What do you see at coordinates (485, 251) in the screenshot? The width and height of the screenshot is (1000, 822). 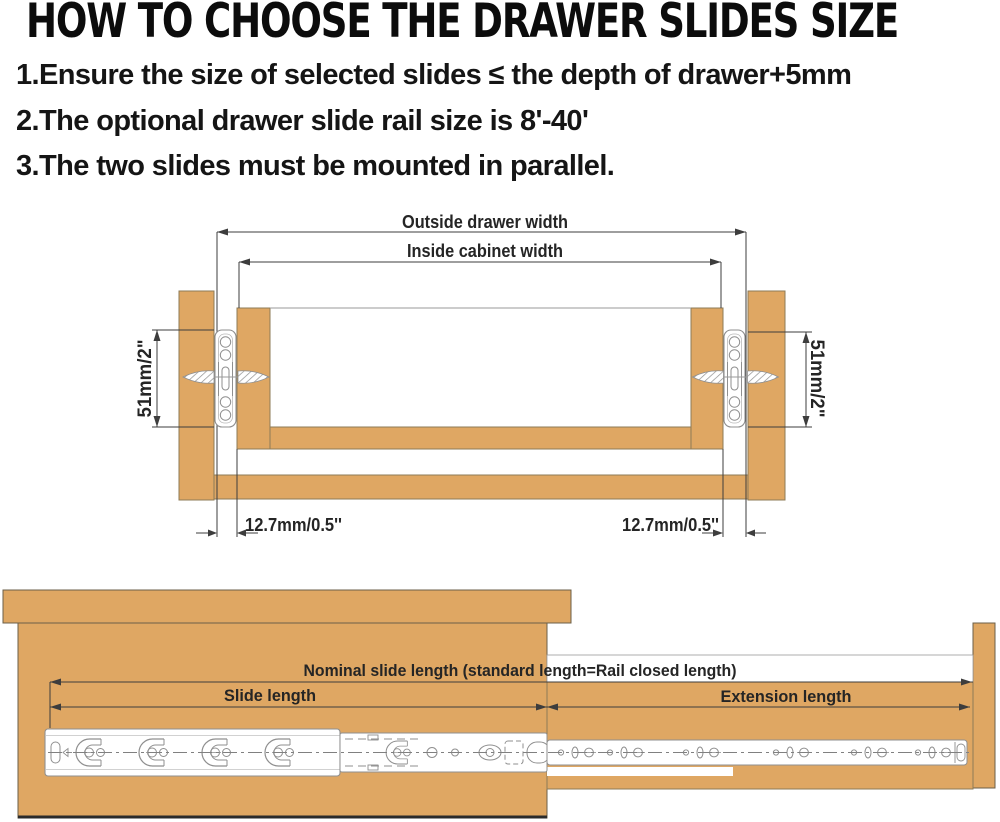 I see `inside-width-label: Inside cabinet width` at bounding box center [485, 251].